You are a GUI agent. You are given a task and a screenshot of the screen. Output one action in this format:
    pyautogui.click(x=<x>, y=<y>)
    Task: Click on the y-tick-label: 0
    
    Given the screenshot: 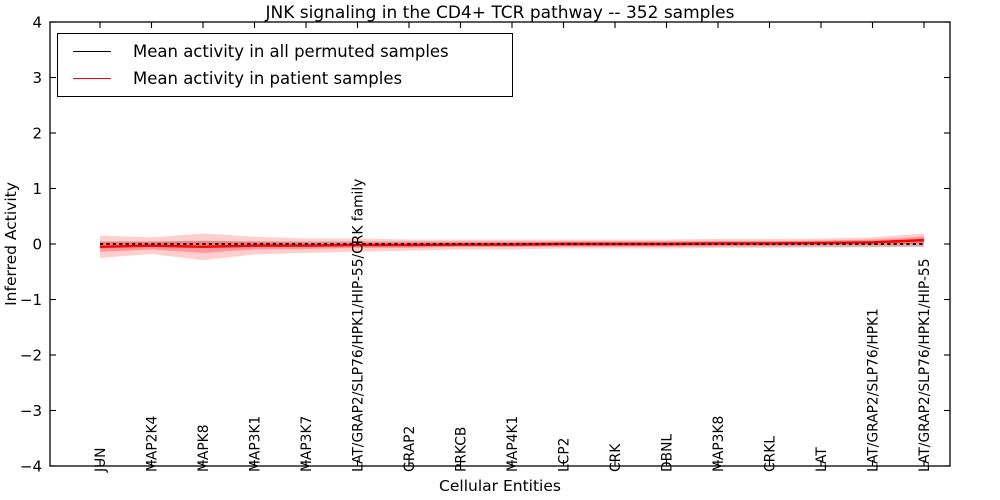 What is the action you would take?
    pyautogui.click(x=37, y=245)
    